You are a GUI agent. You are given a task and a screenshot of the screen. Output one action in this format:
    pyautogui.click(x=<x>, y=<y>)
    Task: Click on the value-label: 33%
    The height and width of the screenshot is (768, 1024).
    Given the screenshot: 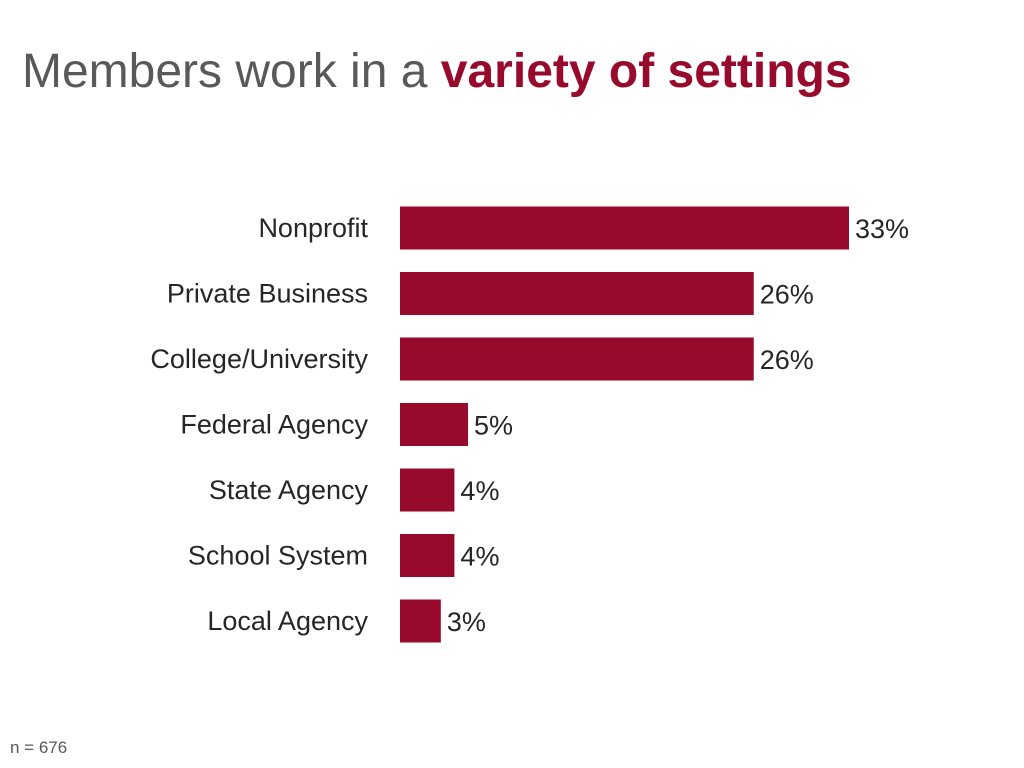 What is the action you would take?
    pyautogui.click(x=882, y=229)
    